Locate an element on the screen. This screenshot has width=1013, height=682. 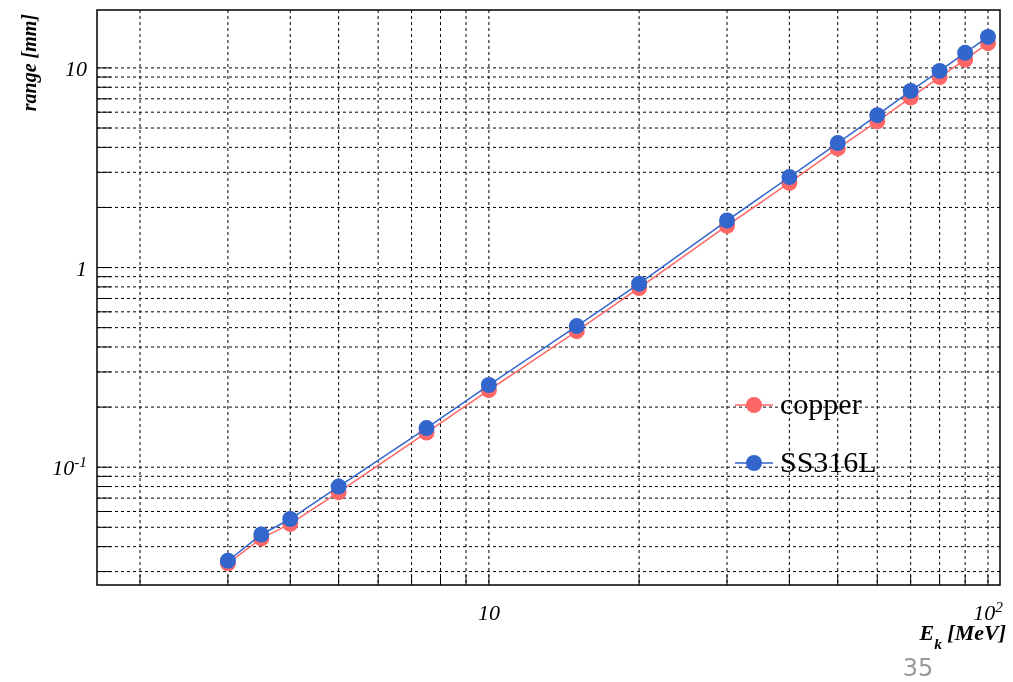
legend-label: SS316L is located at coordinates (828, 461).